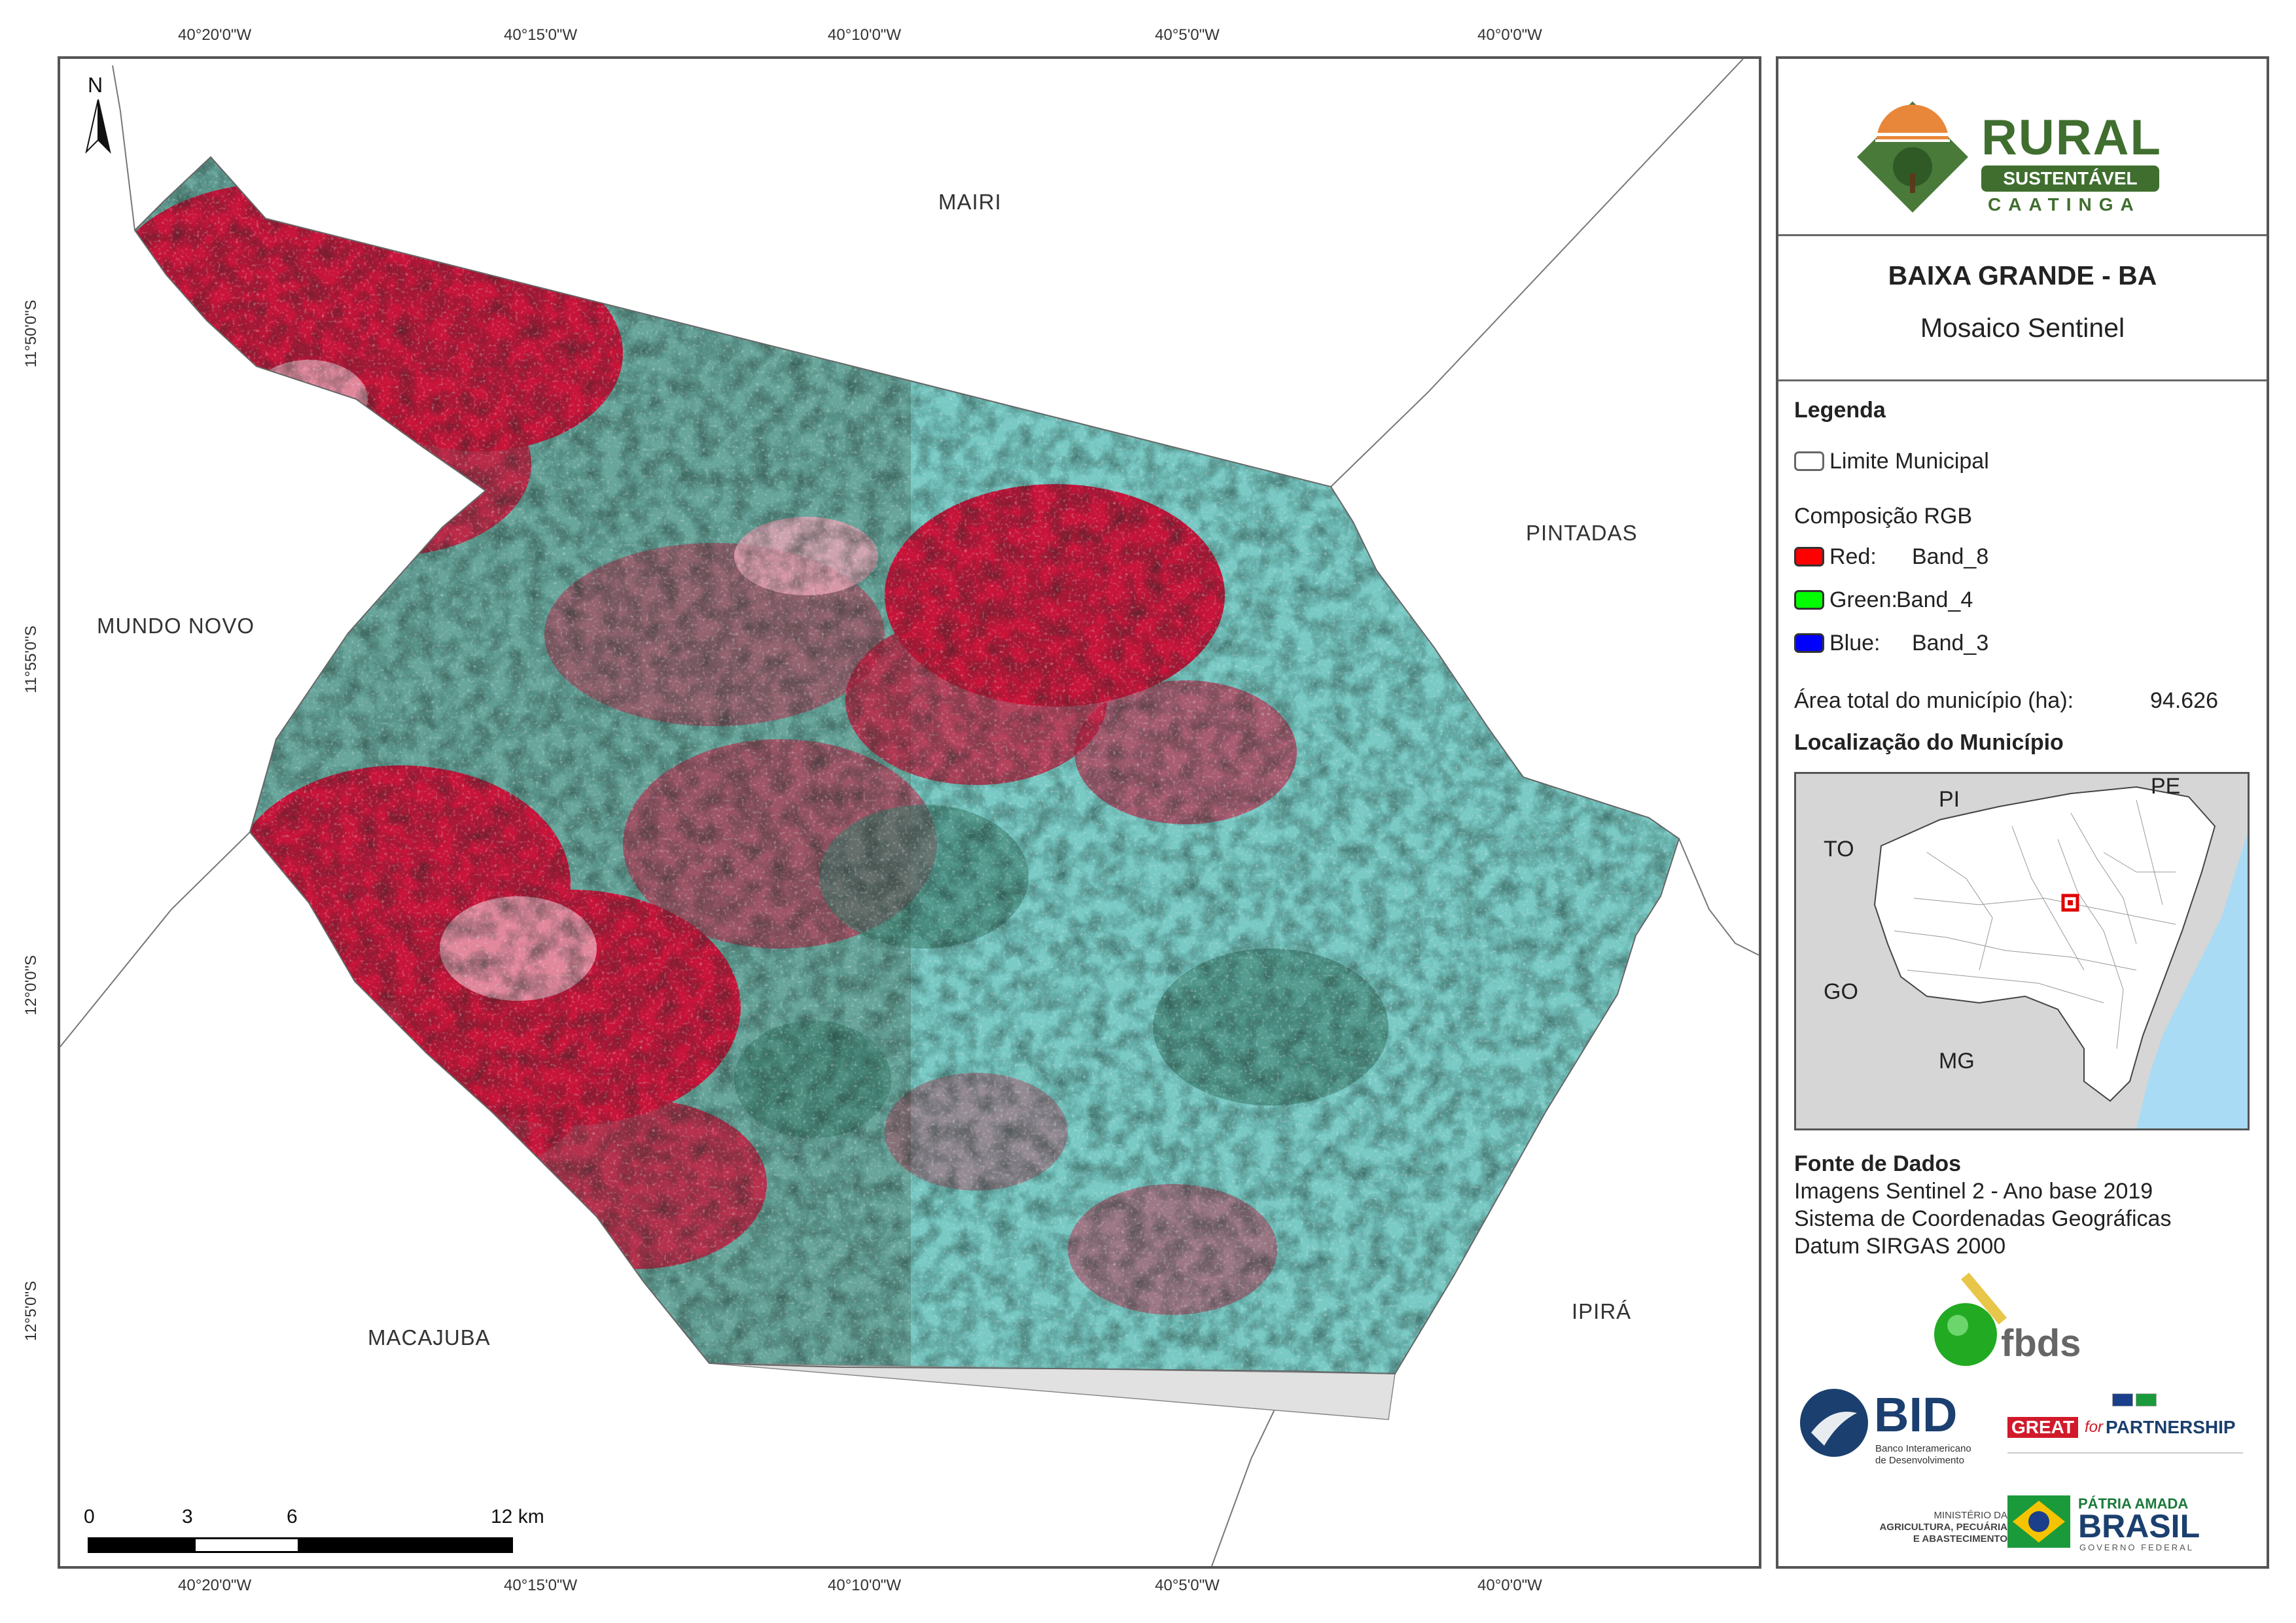 This screenshot has width=2296, height=1623. Describe the element at coordinates (2023, 1318) in the screenshot. I see `fbds-logo: fbds` at that location.